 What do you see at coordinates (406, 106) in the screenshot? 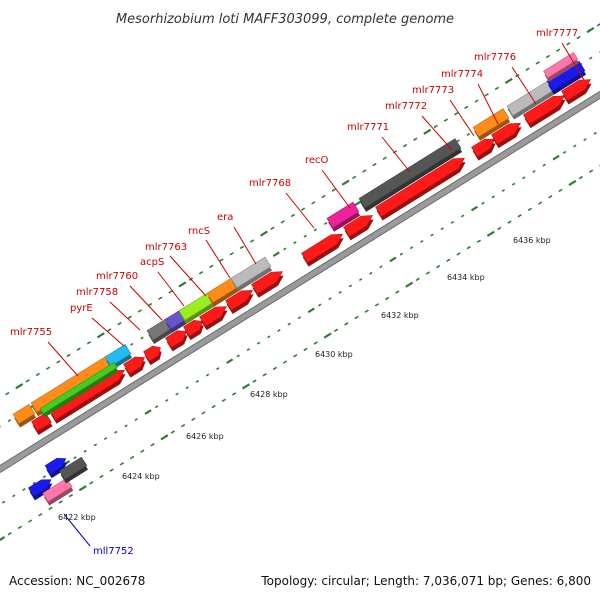
I see `gene-label: mlr7772` at bounding box center [406, 106].